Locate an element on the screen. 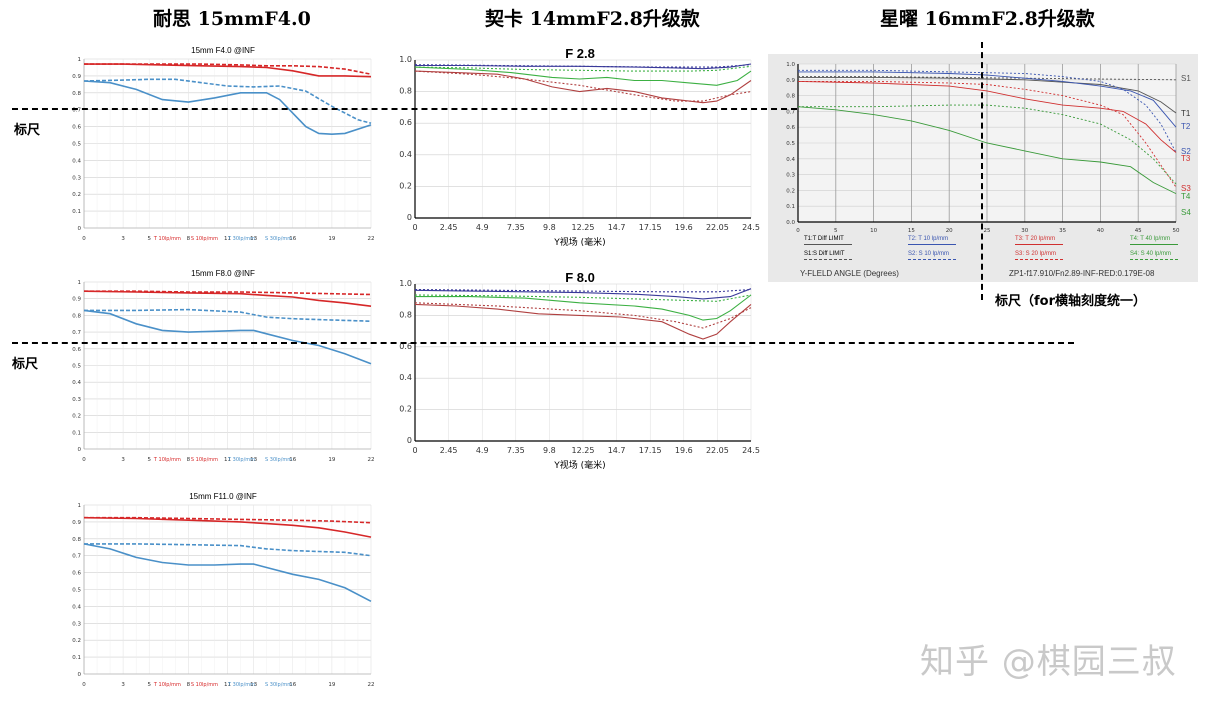 The width and height of the screenshot is (1213, 704). ruler-label-top: 标尺 is located at coordinates (27, 130).